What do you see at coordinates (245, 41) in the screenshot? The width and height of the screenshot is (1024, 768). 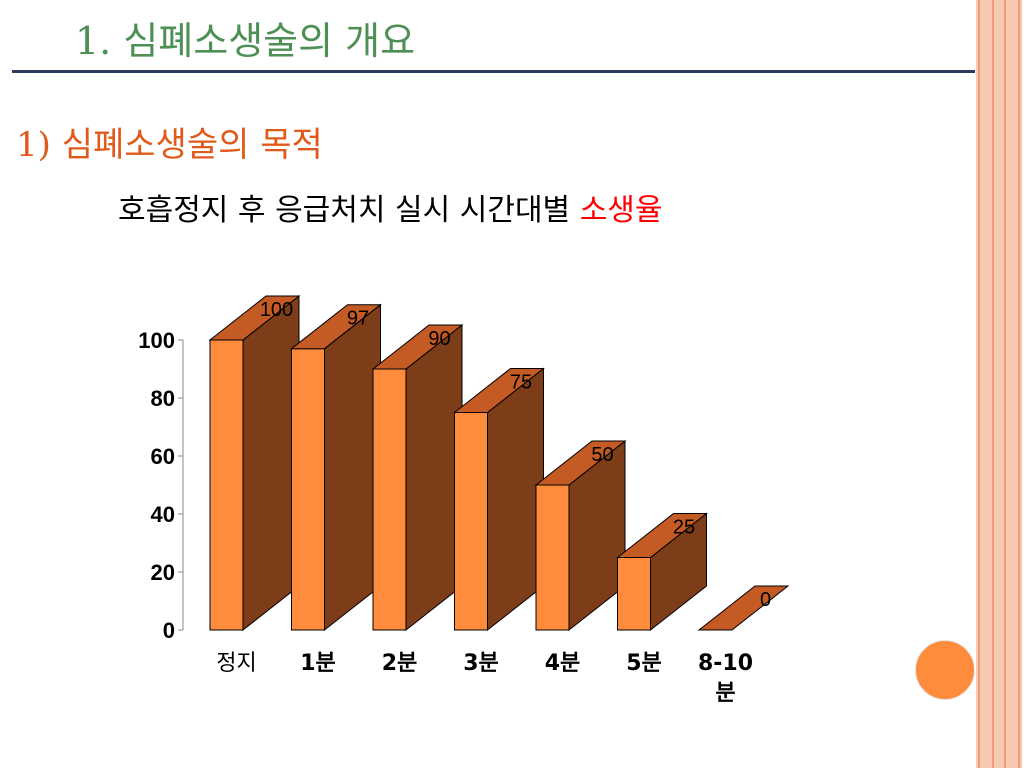 I see `slide-title: 1. 심폐소생술의 개요` at bounding box center [245, 41].